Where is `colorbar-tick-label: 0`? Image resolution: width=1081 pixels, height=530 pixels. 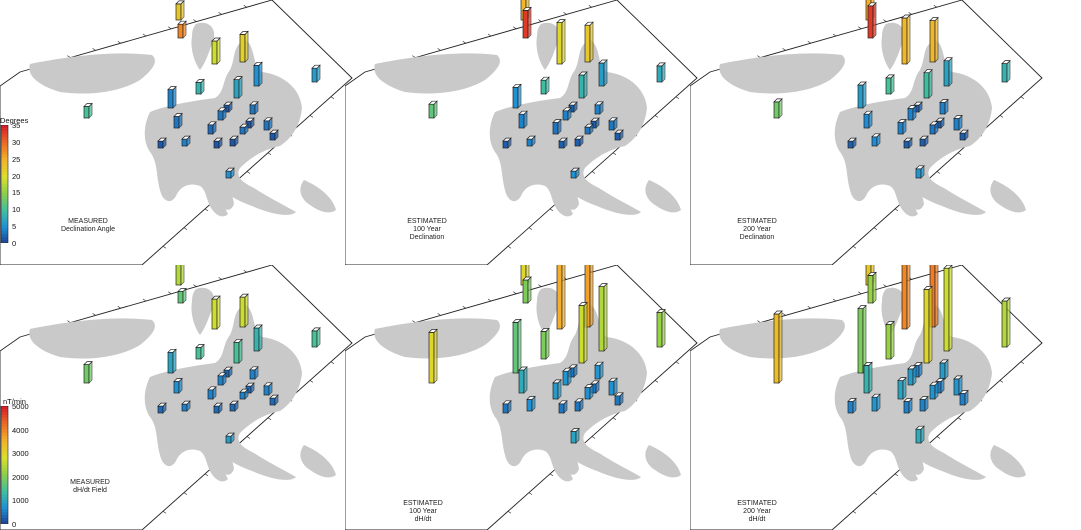
colorbar-tick-label: 0 is located at coordinates (14, 524).